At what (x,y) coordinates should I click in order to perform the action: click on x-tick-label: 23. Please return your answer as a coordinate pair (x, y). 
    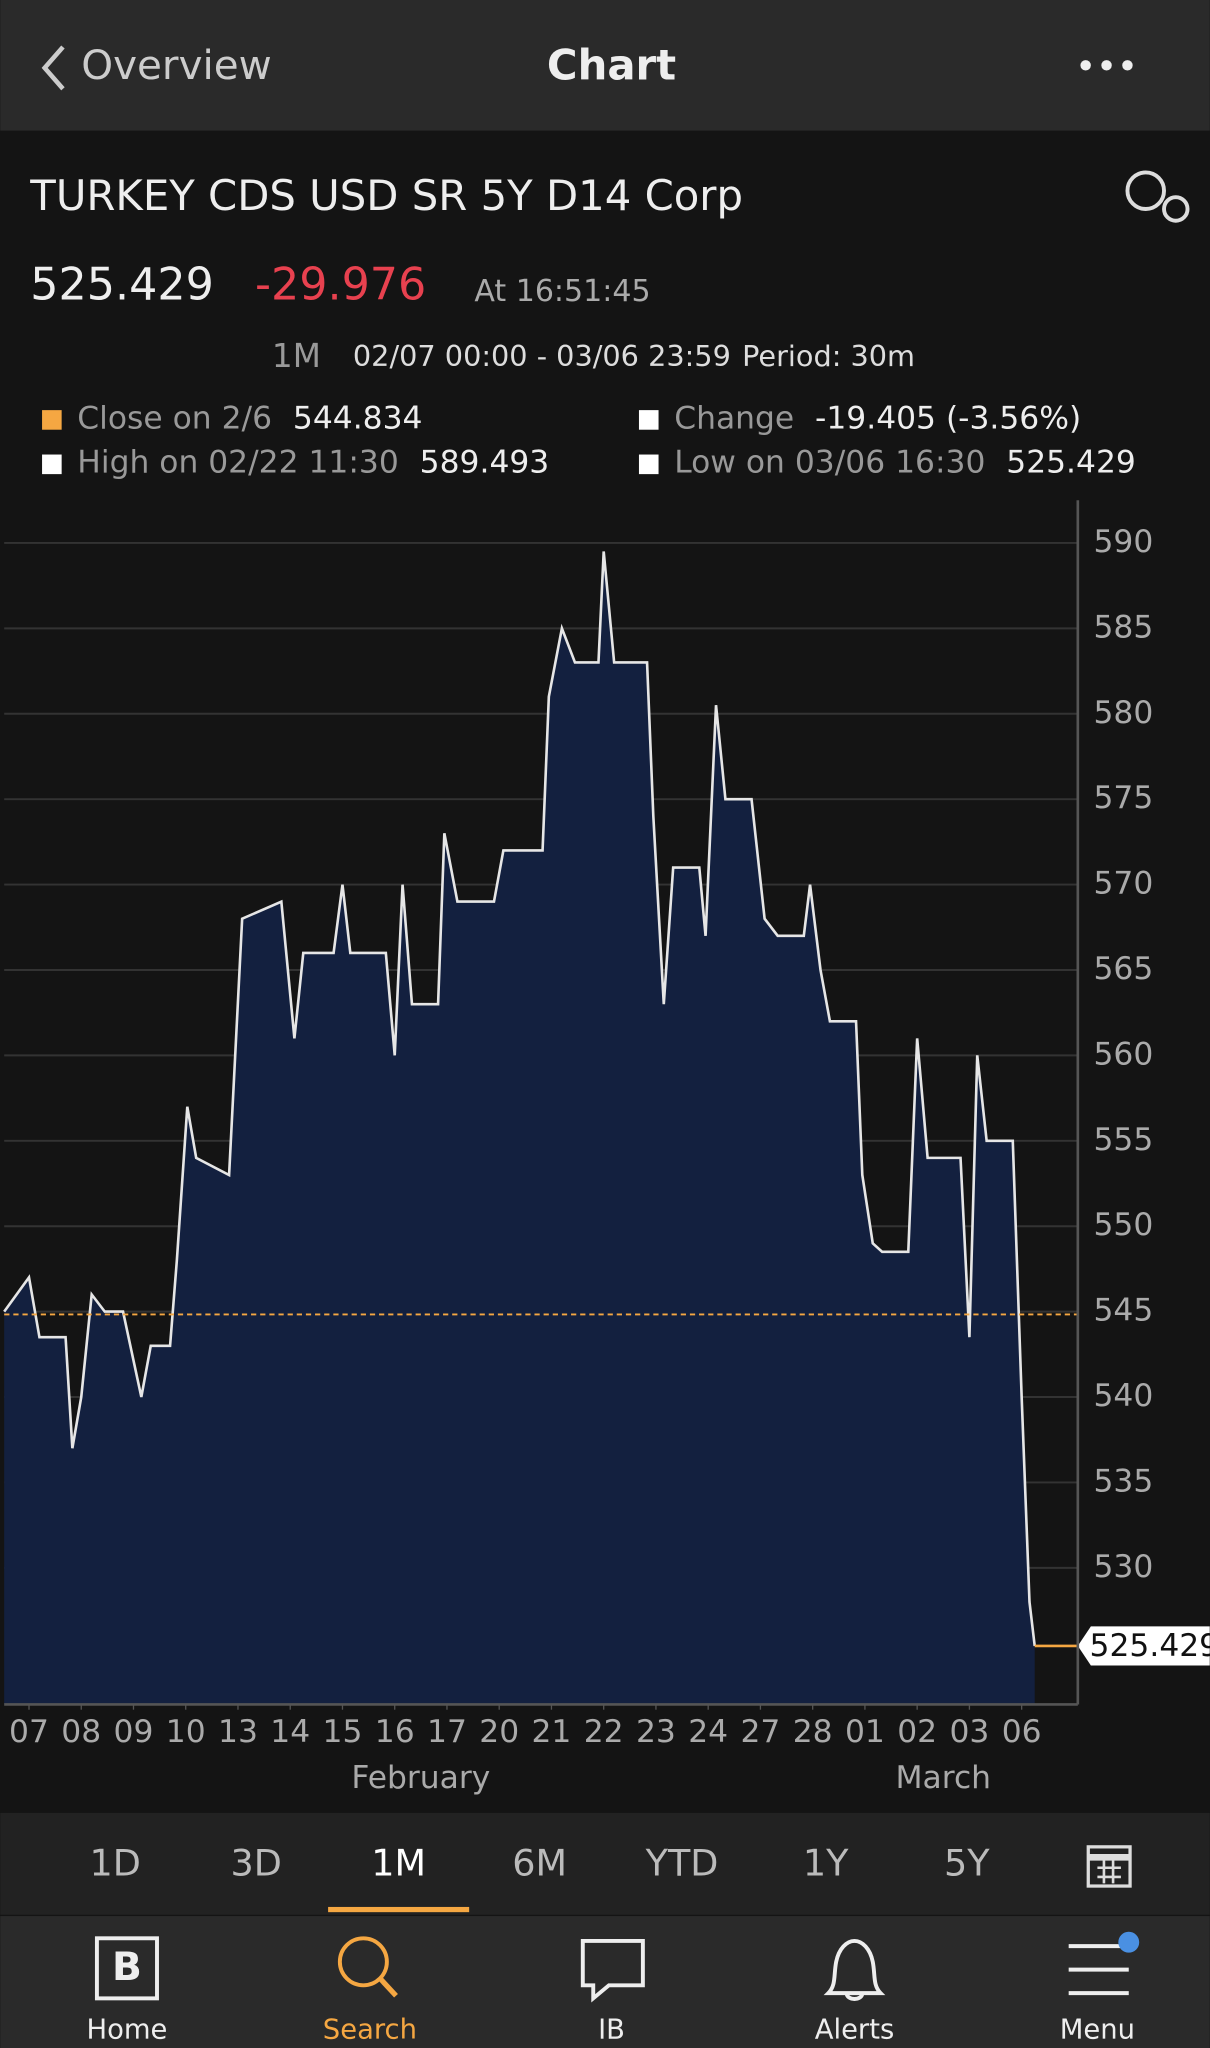
    Looking at the image, I should click on (656, 1732).